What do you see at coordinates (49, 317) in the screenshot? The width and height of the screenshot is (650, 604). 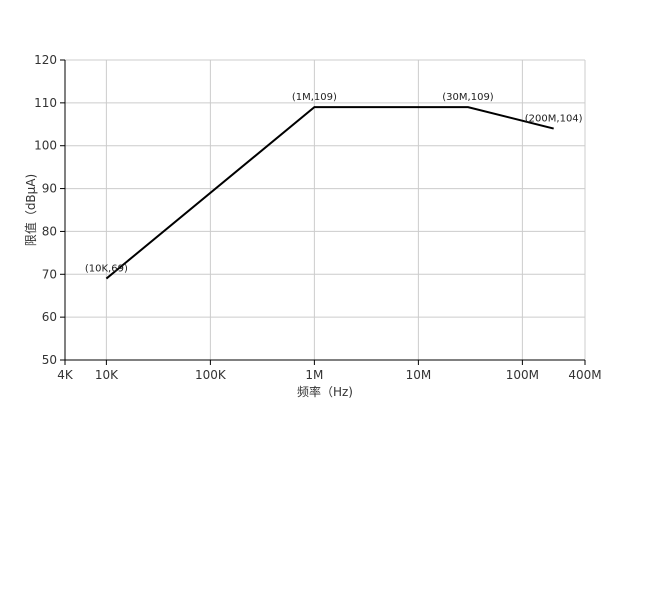 I see `y-tick-label: 60` at bounding box center [49, 317].